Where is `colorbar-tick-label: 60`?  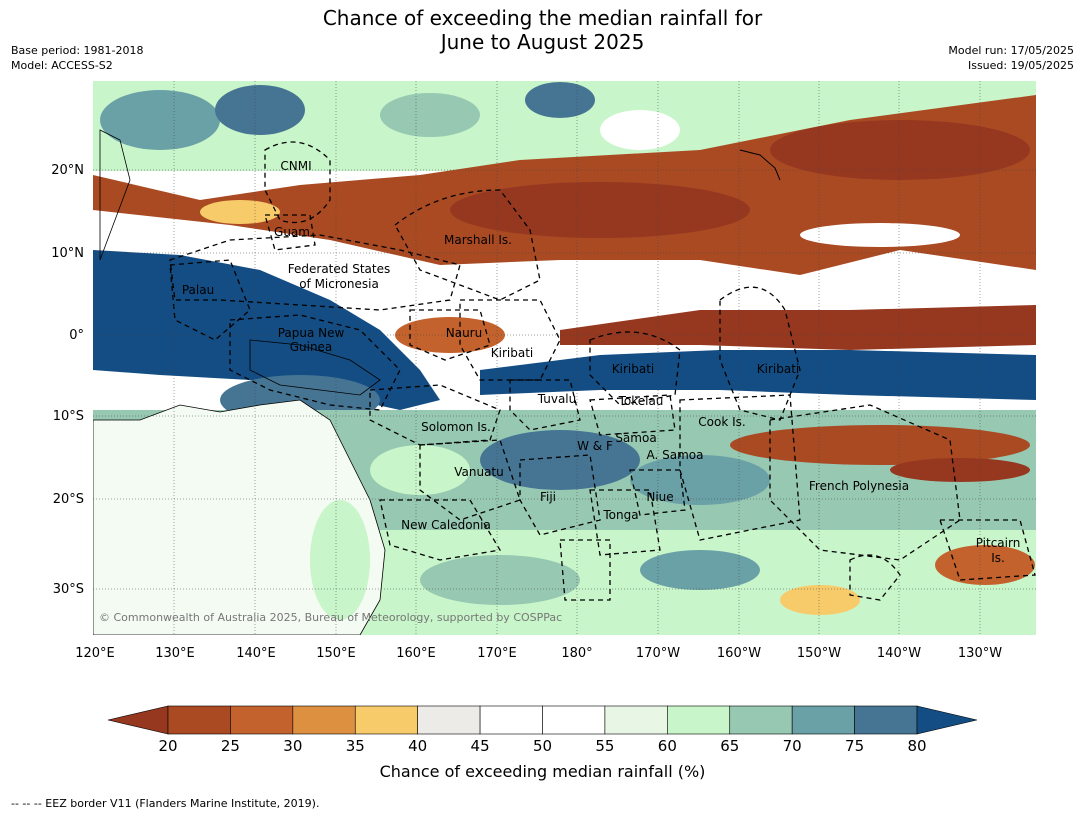
colorbar-tick-label: 60 is located at coordinates (667, 746).